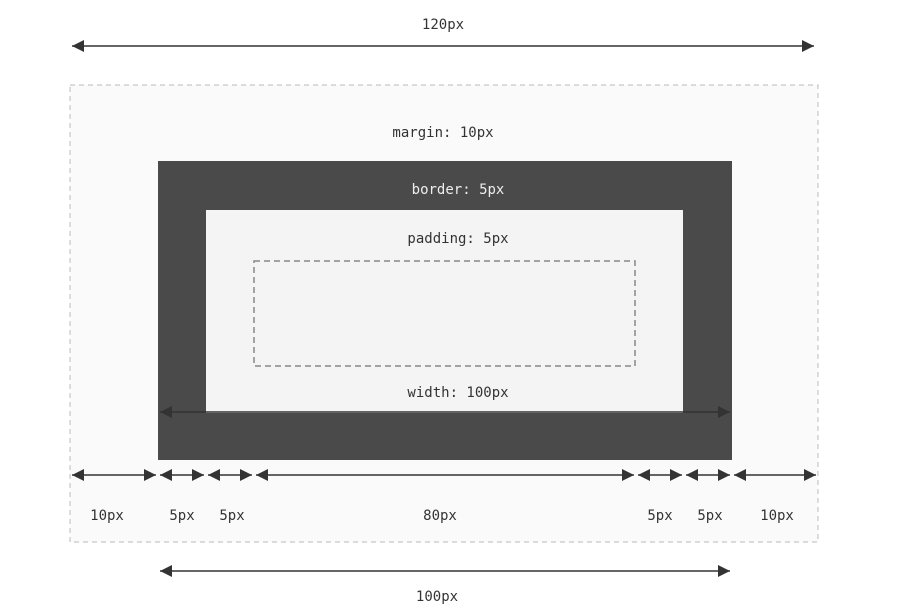 The width and height of the screenshot is (905, 605). Describe the element at coordinates (442, 133) in the screenshot. I see `margin-label: margin: 10px` at that location.